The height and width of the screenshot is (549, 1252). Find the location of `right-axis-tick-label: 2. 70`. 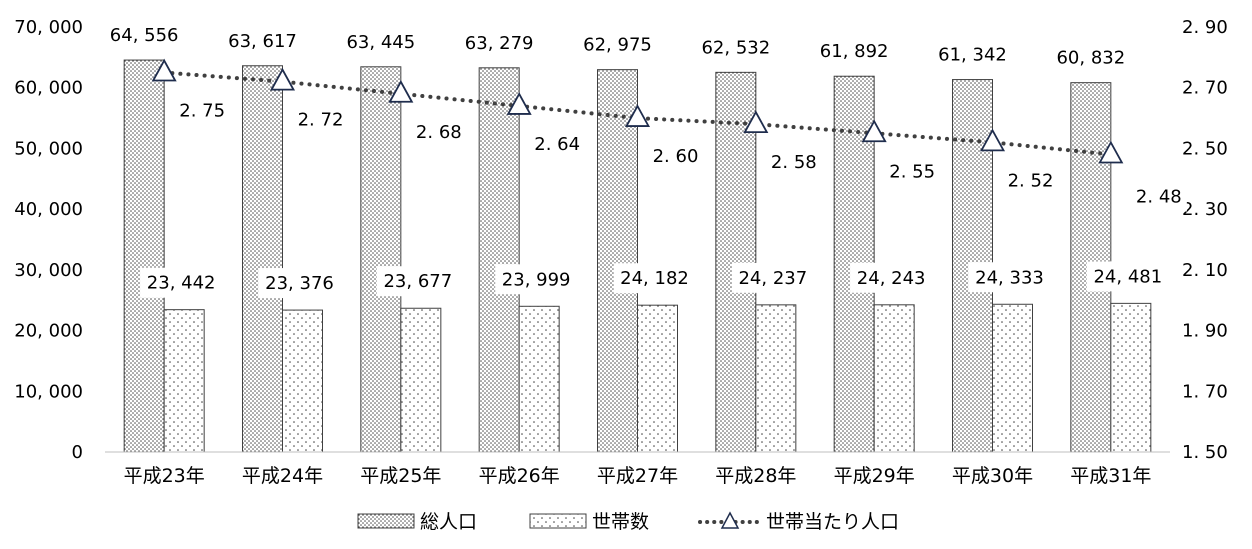

right-axis-tick-label: 2. 70 is located at coordinates (1205, 88).